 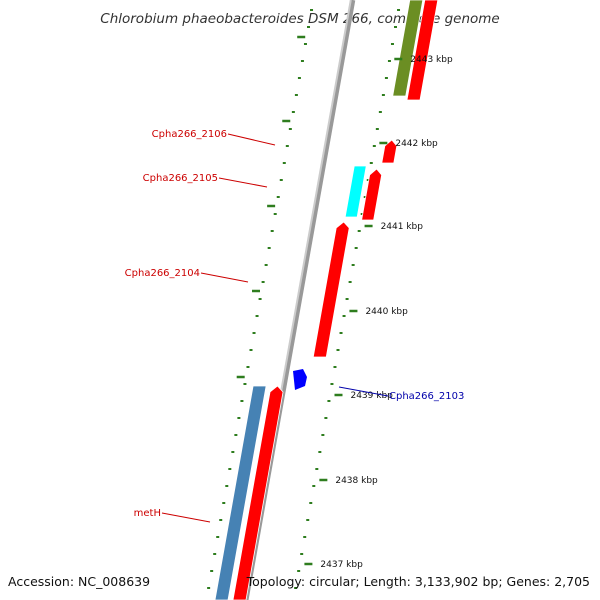 I want to click on gene-label: metH, so click(x=147, y=513).